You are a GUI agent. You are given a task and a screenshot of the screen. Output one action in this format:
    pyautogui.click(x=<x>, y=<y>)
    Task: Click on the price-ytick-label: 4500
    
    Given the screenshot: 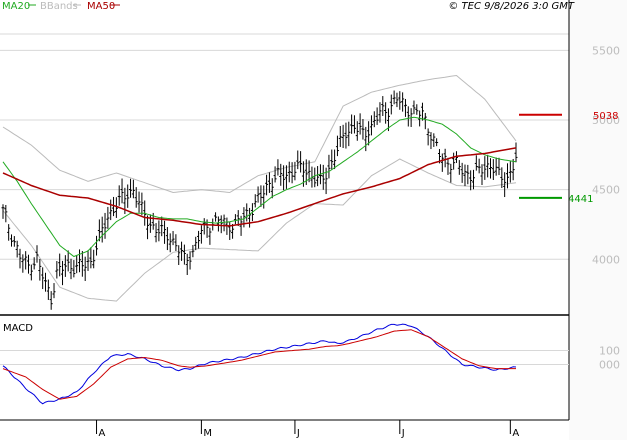 What is the action you would take?
    pyautogui.click(x=606, y=190)
    